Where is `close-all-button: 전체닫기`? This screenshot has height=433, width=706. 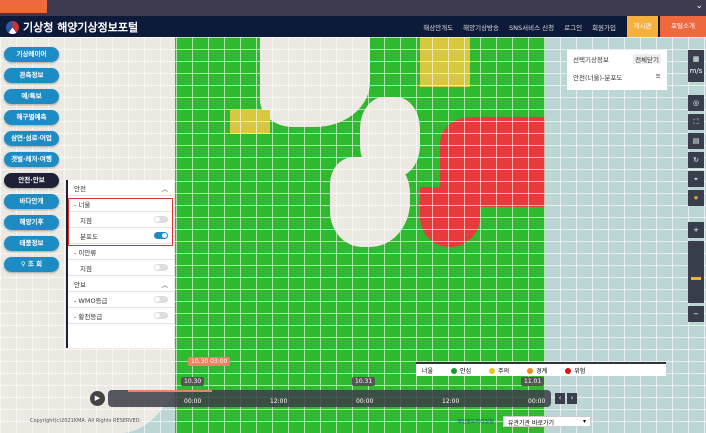 close-all-button: 전체닫기 is located at coordinates (647, 59).